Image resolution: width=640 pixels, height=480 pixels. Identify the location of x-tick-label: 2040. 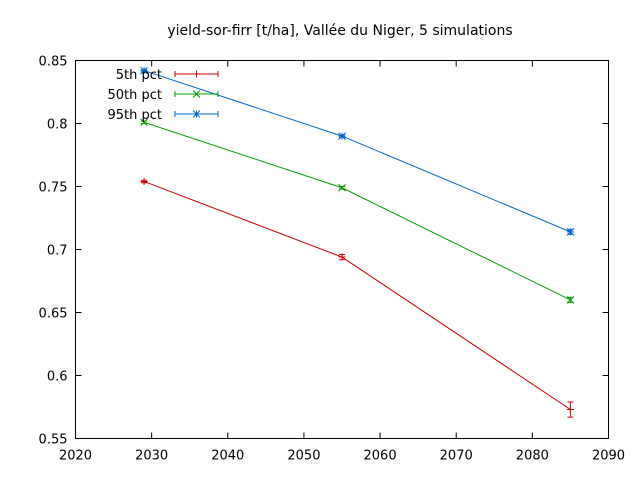
(227, 456).